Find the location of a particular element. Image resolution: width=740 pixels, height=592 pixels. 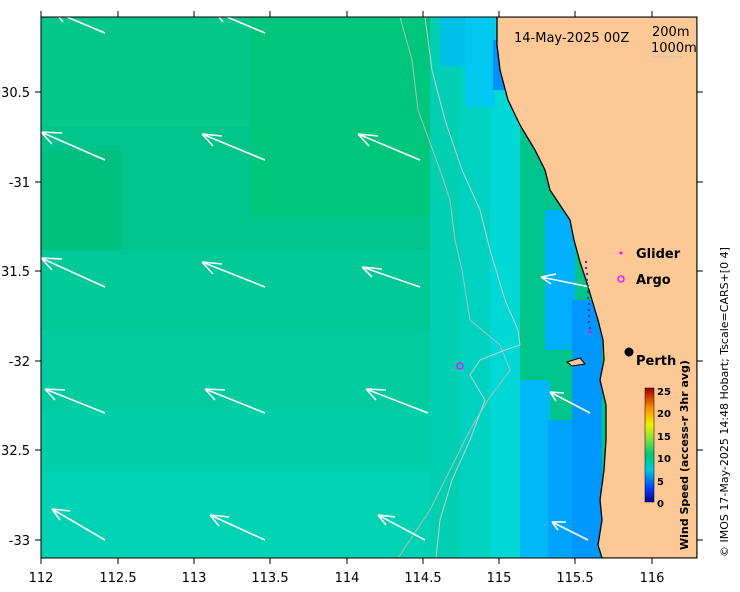

svg-text: -32 is located at coordinates (19, 362).